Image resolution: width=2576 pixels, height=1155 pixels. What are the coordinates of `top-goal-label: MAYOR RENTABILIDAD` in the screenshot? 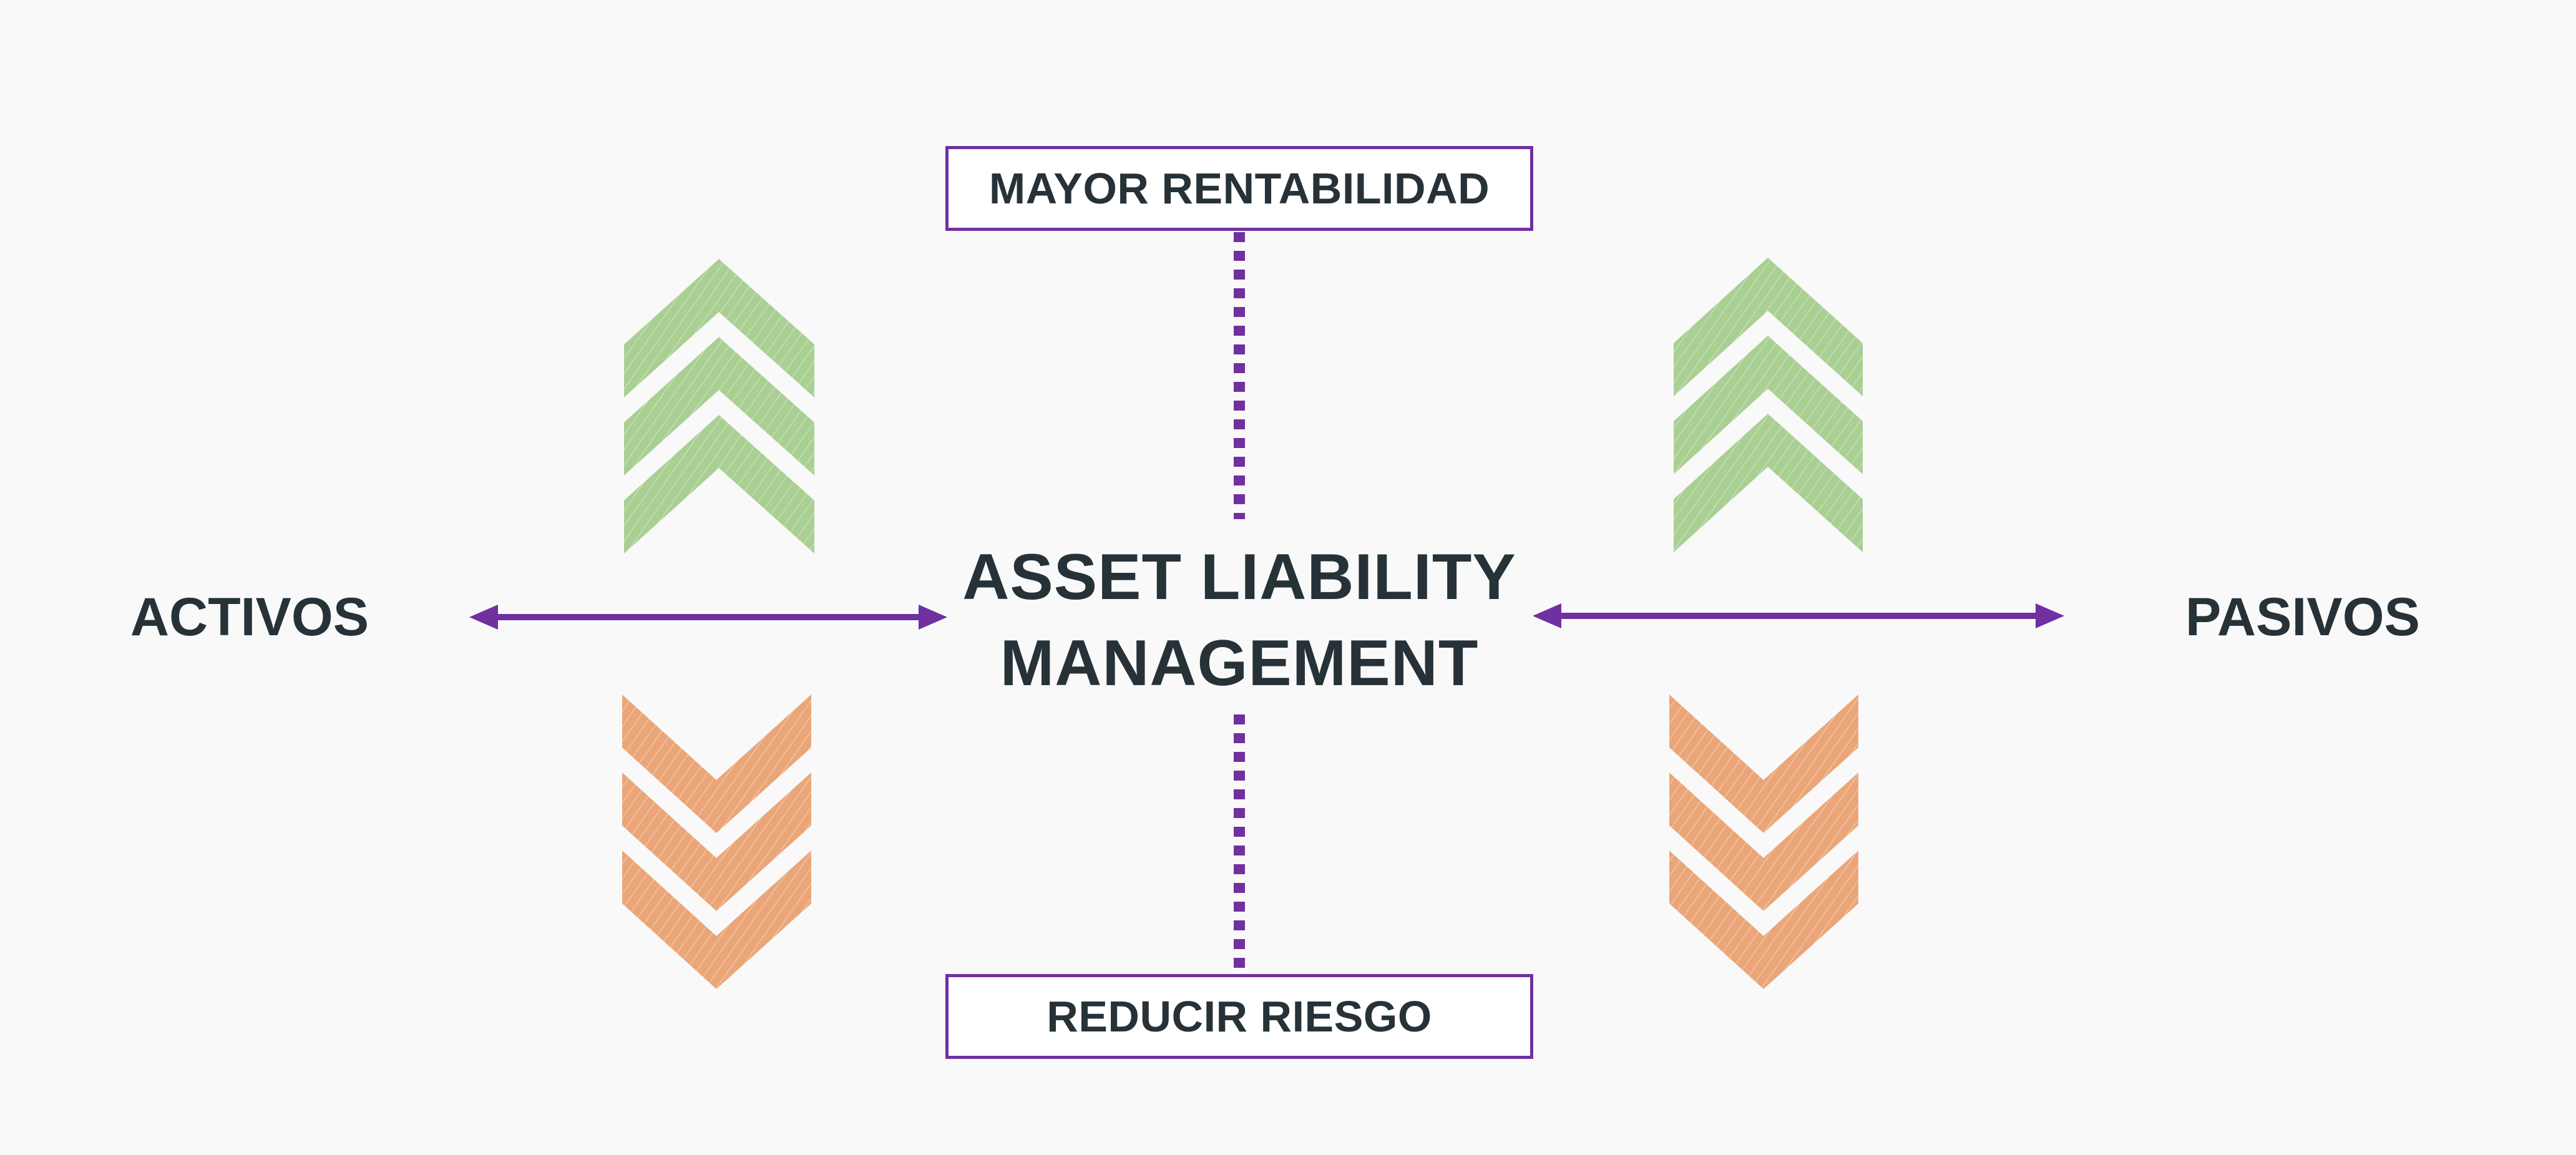 It's located at (1239, 188).